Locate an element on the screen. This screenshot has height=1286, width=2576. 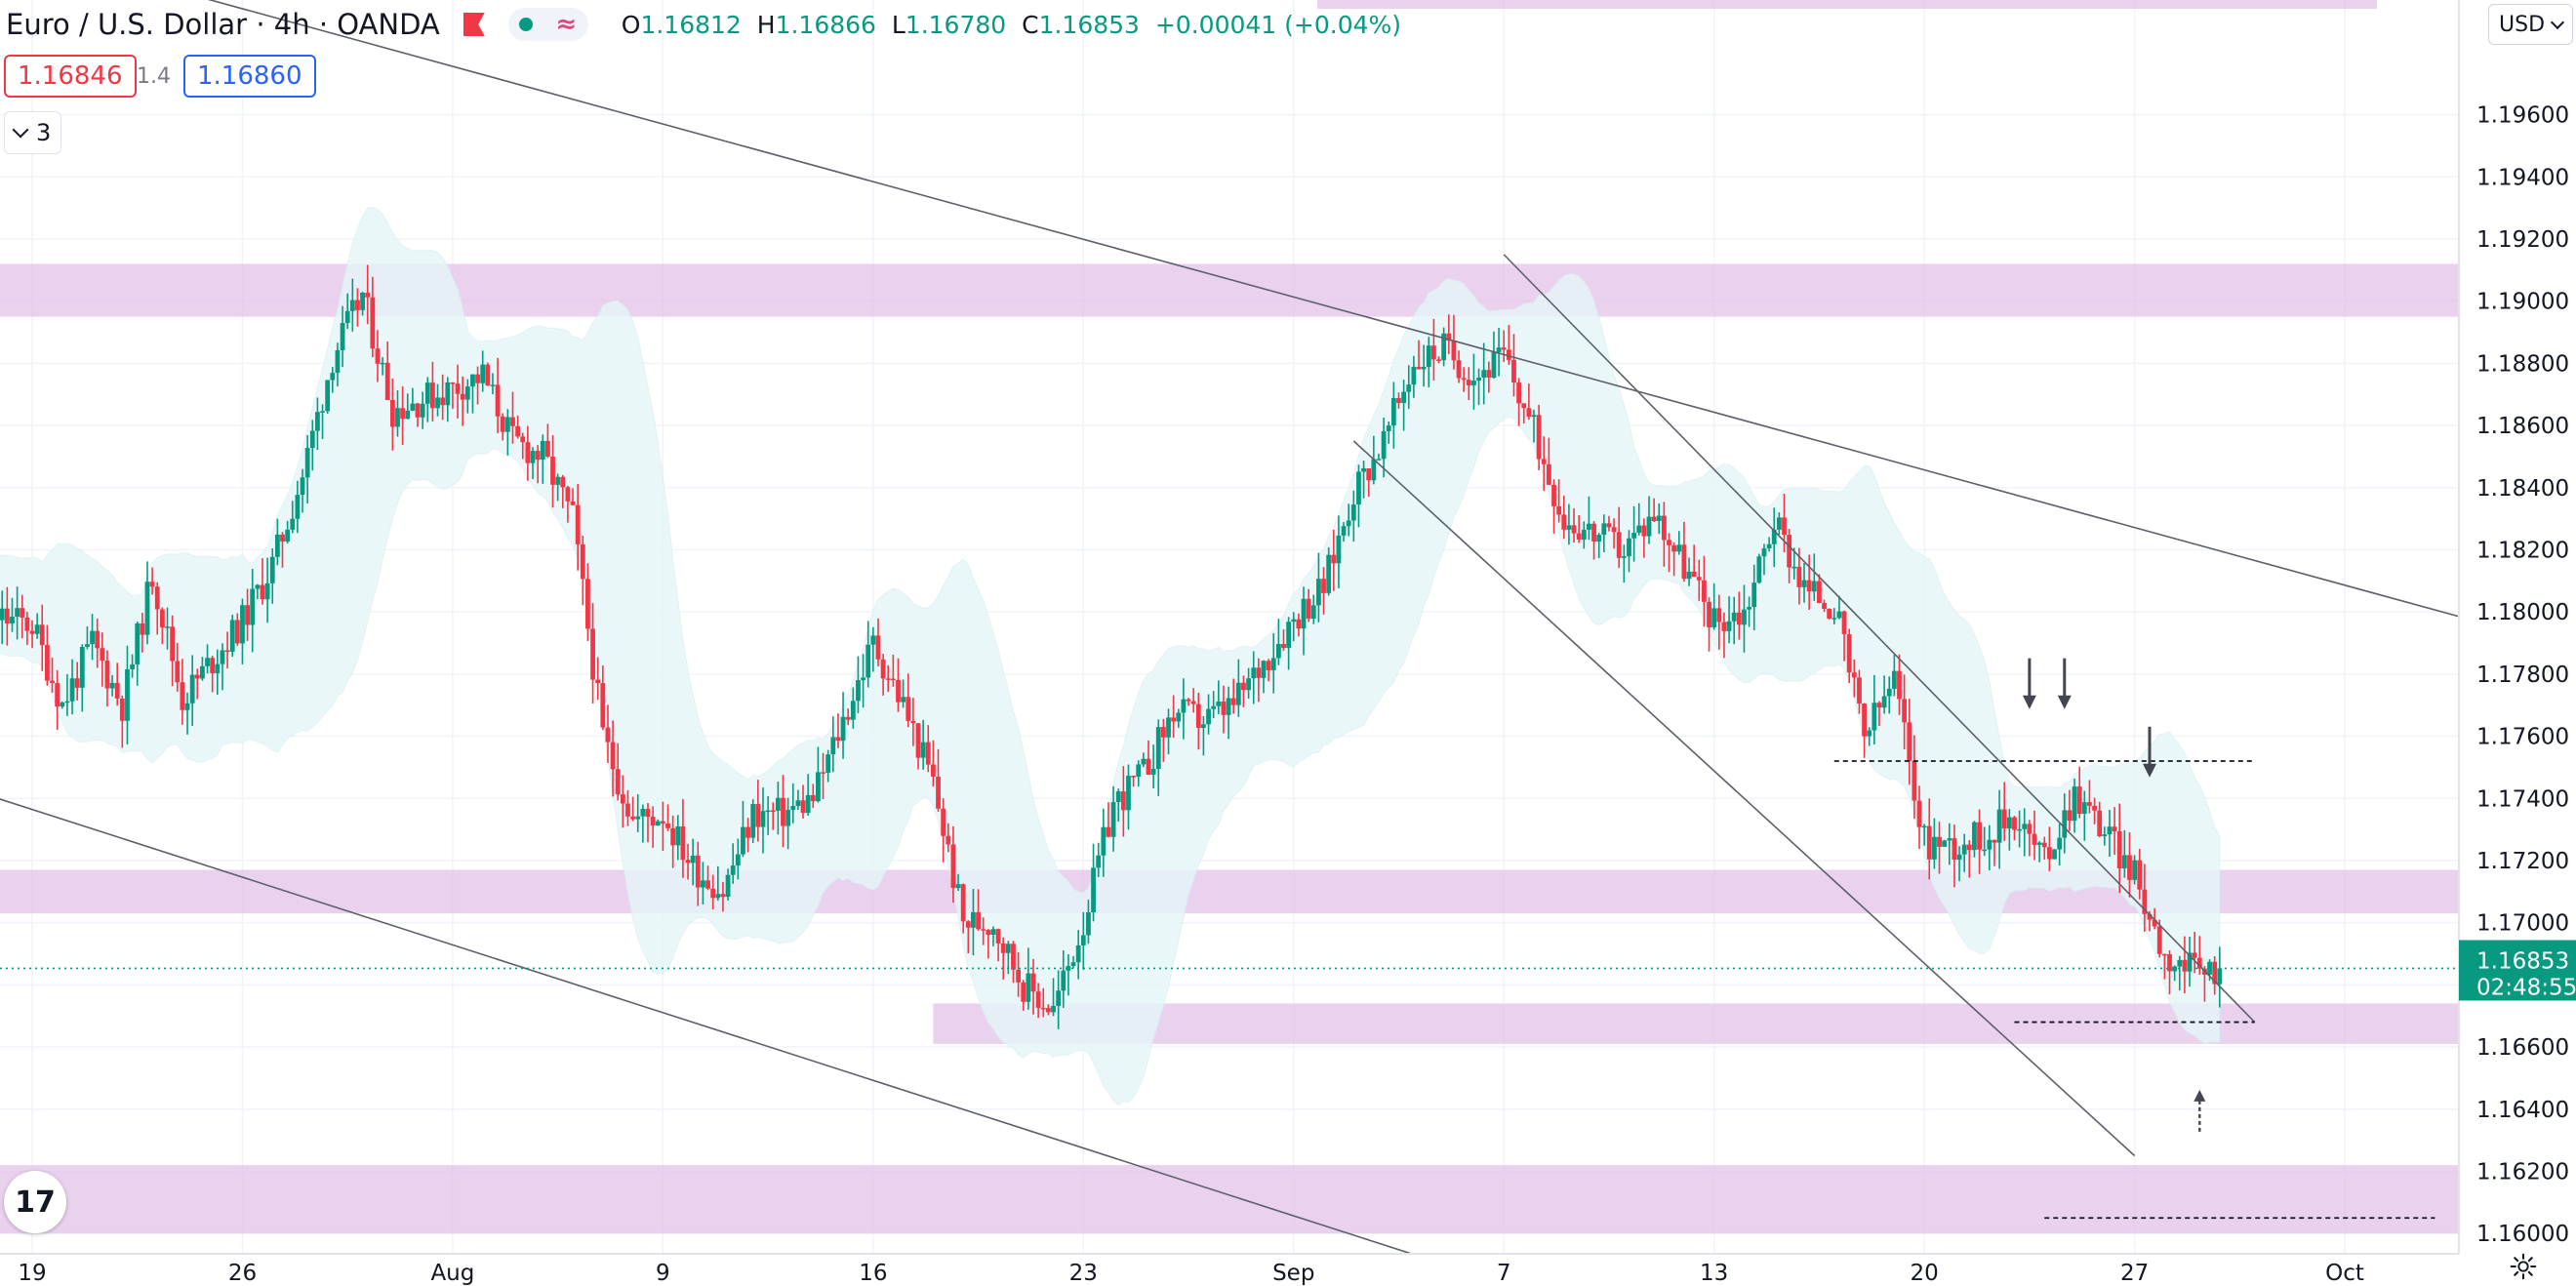
price-tick-label: 1.18200 is located at coordinates (2522, 550).